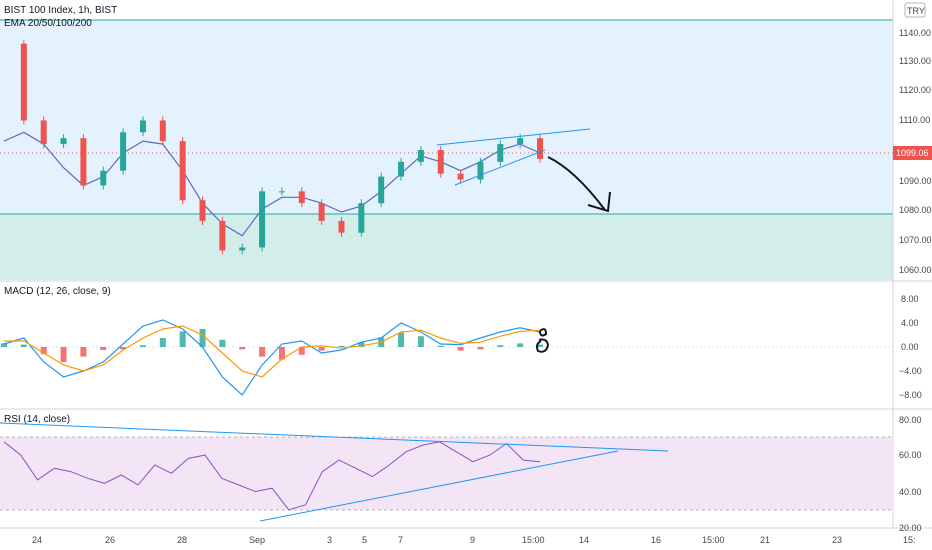 The height and width of the screenshot is (550, 932). What do you see at coordinates (656, 540) in the screenshot?
I see `time-tick-11: 16` at bounding box center [656, 540].